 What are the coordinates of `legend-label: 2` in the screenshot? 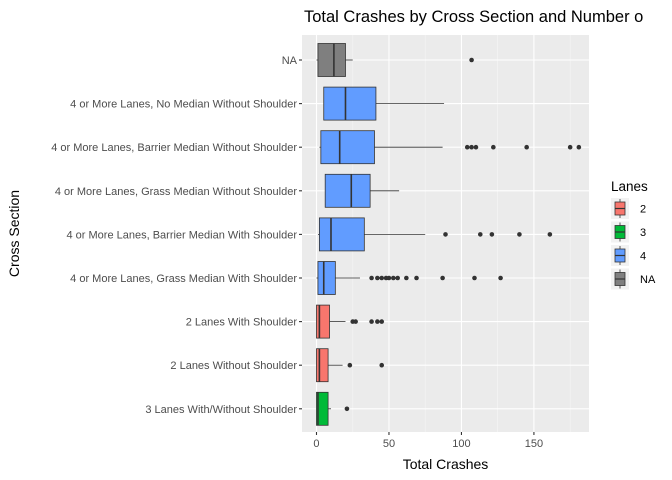 It's located at (643, 210).